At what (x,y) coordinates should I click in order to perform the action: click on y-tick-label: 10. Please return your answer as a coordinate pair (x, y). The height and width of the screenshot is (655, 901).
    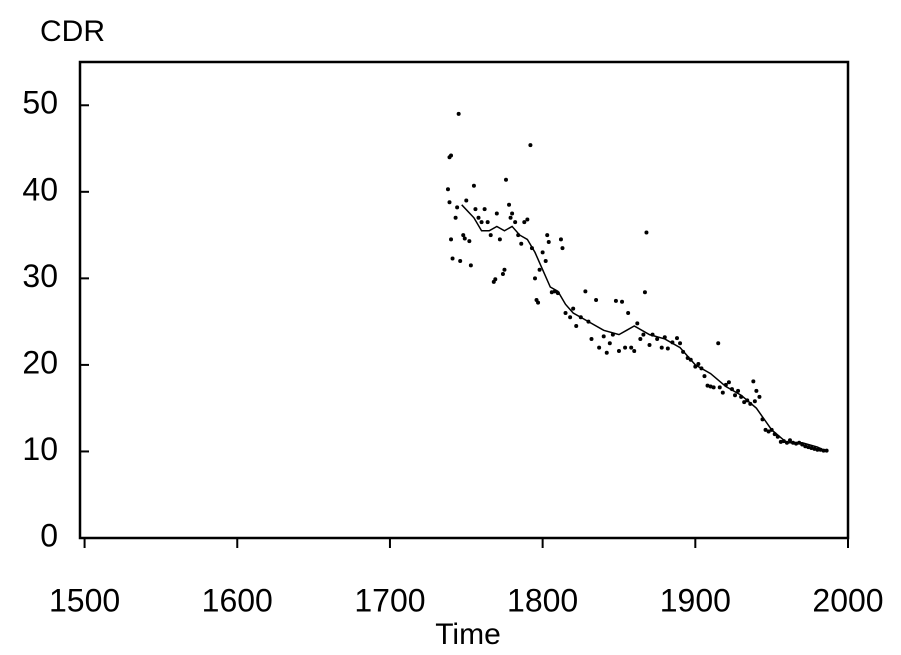
    Looking at the image, I should click on (40, 449).